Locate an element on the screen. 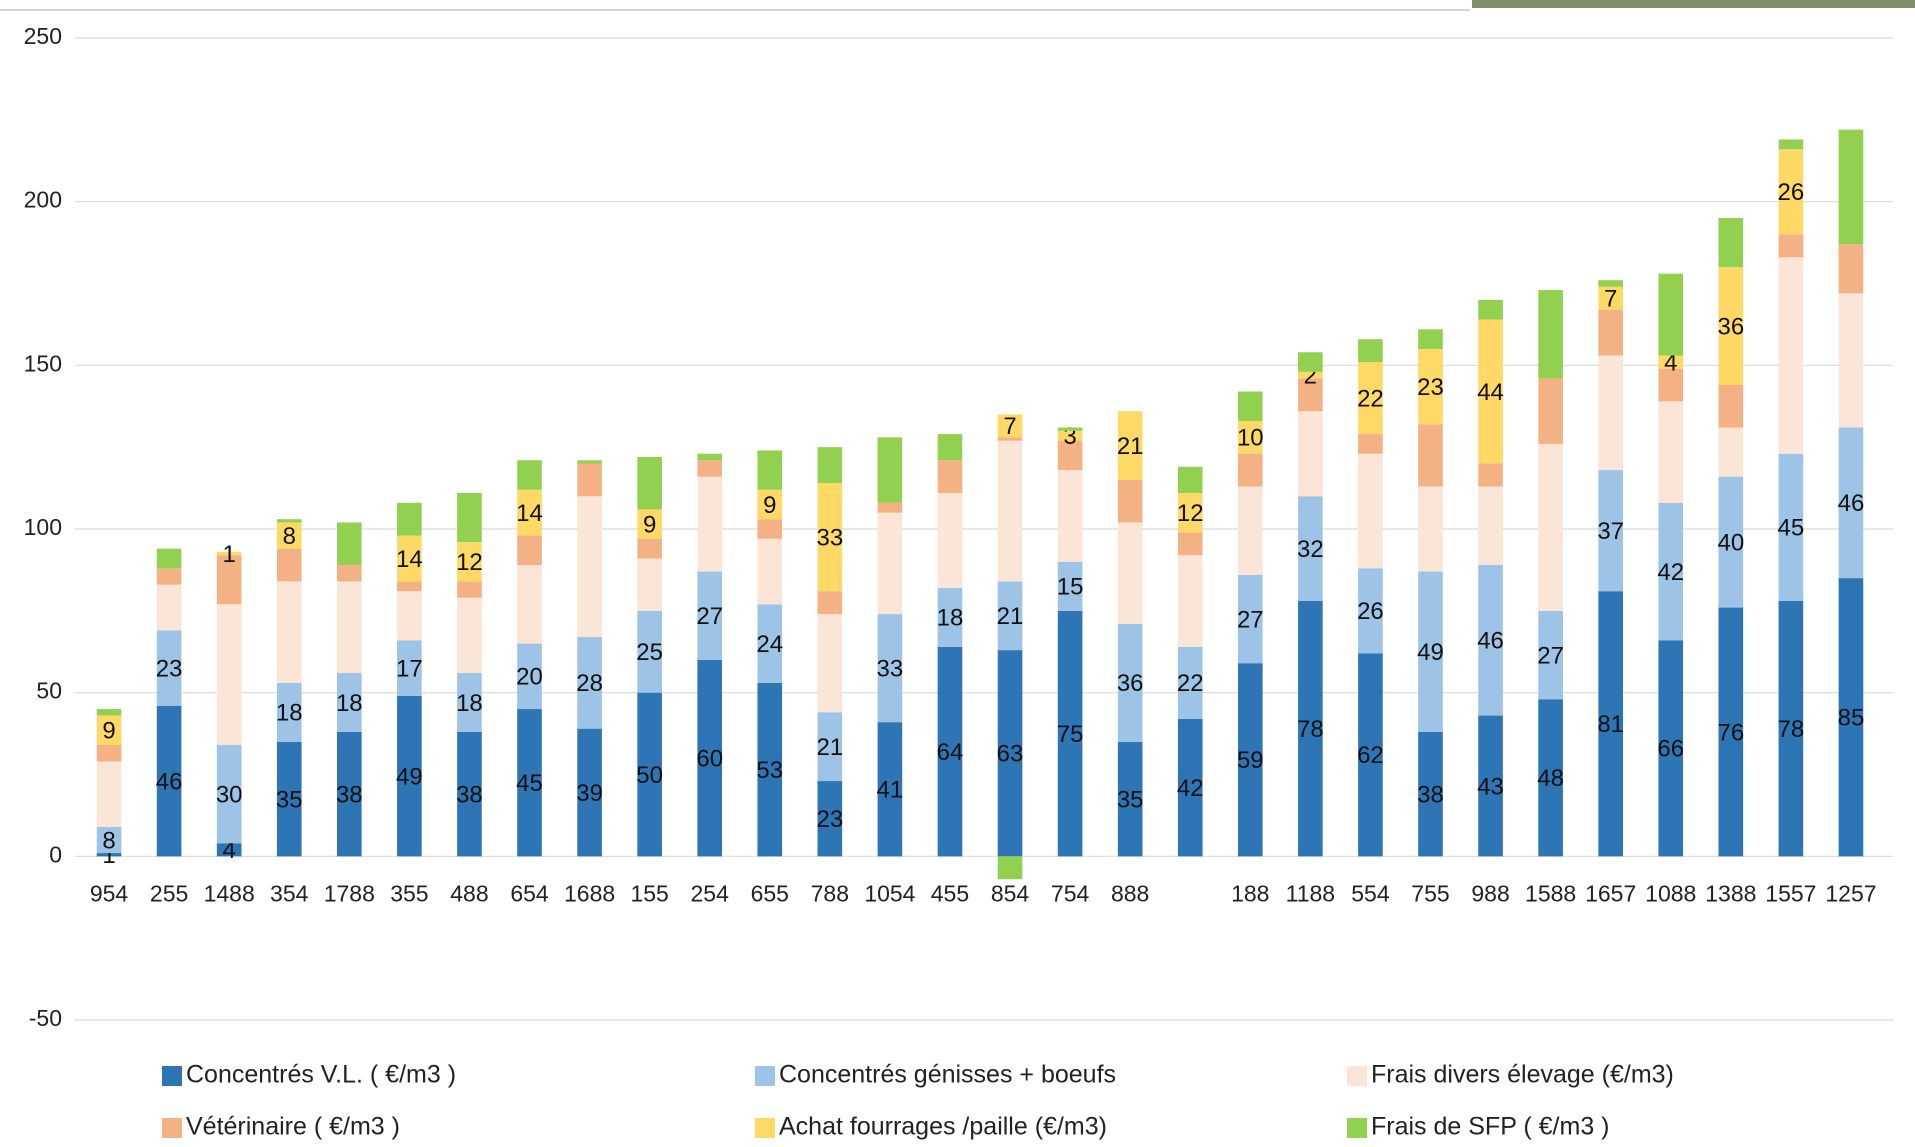  y-tick-label: -50 is located at coordinates (45, 1018).